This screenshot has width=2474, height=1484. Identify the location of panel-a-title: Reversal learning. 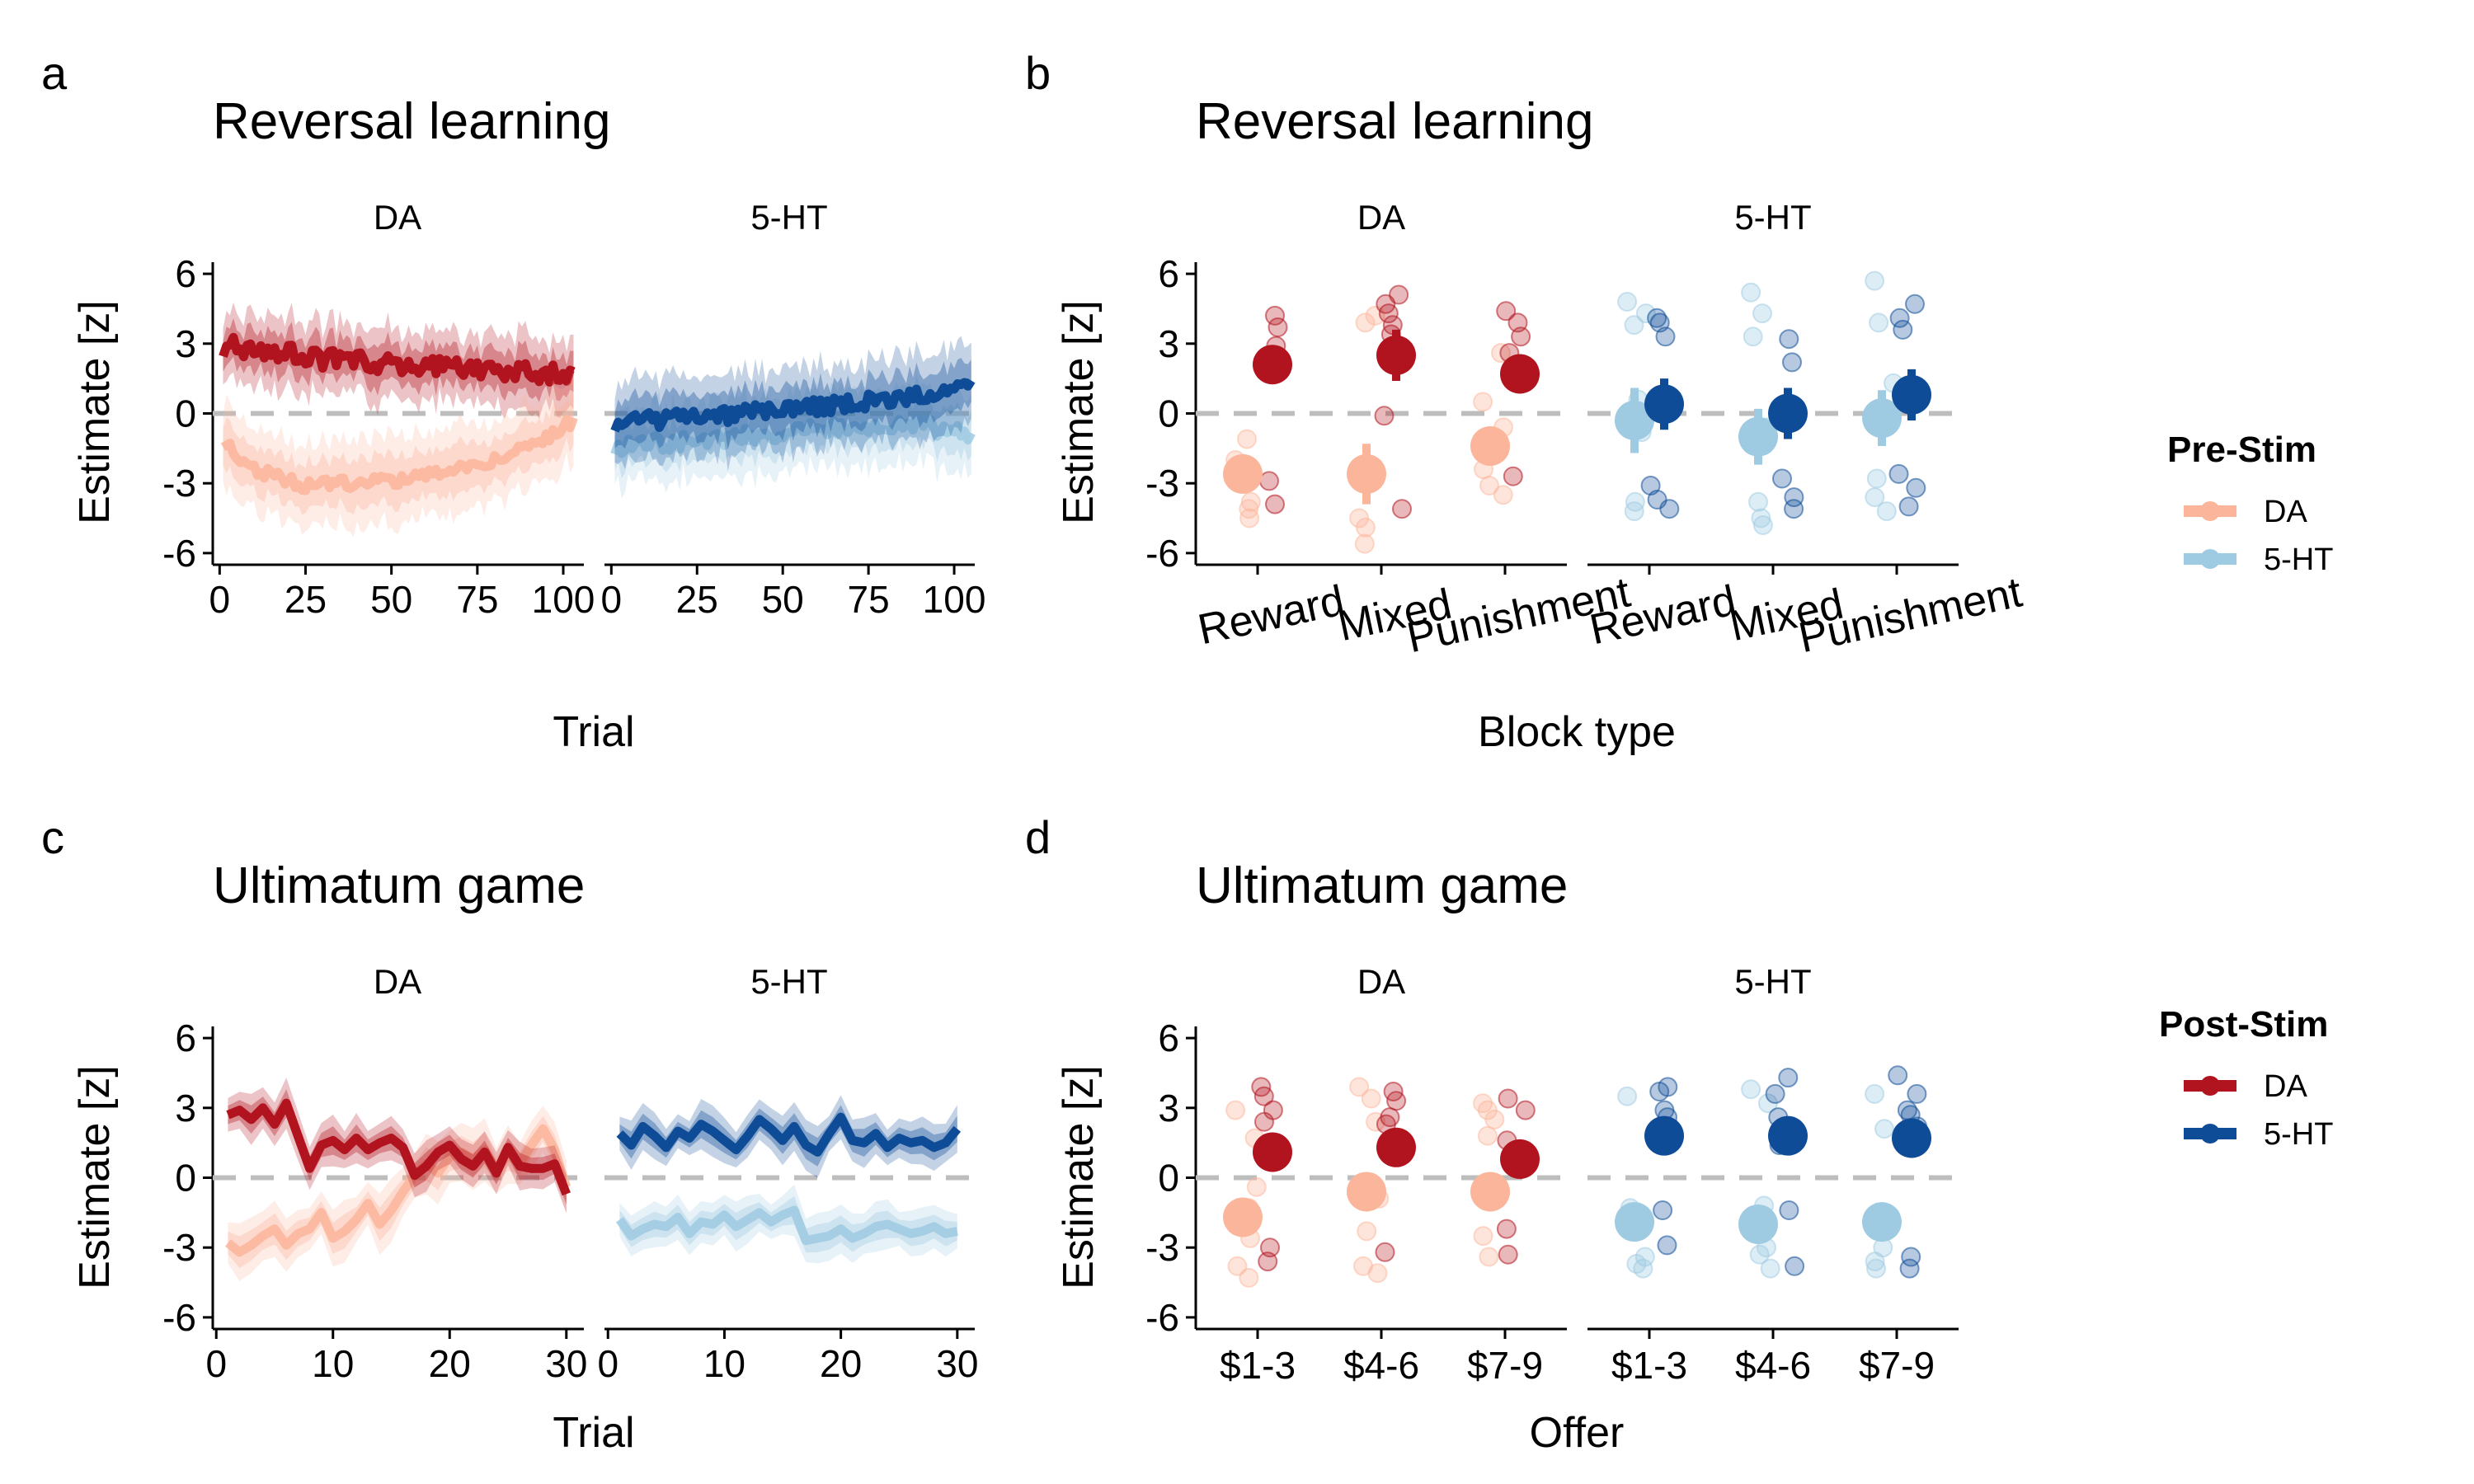
(411, 121).